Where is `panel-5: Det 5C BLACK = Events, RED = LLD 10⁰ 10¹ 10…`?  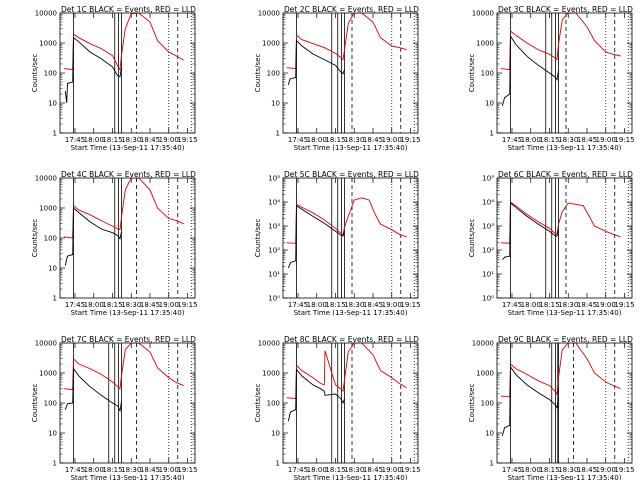
panel-5: Det 5C BLACK = Events, RED = LLD 10⁰ 10¹ 10… is located at coordinates (337, 243).